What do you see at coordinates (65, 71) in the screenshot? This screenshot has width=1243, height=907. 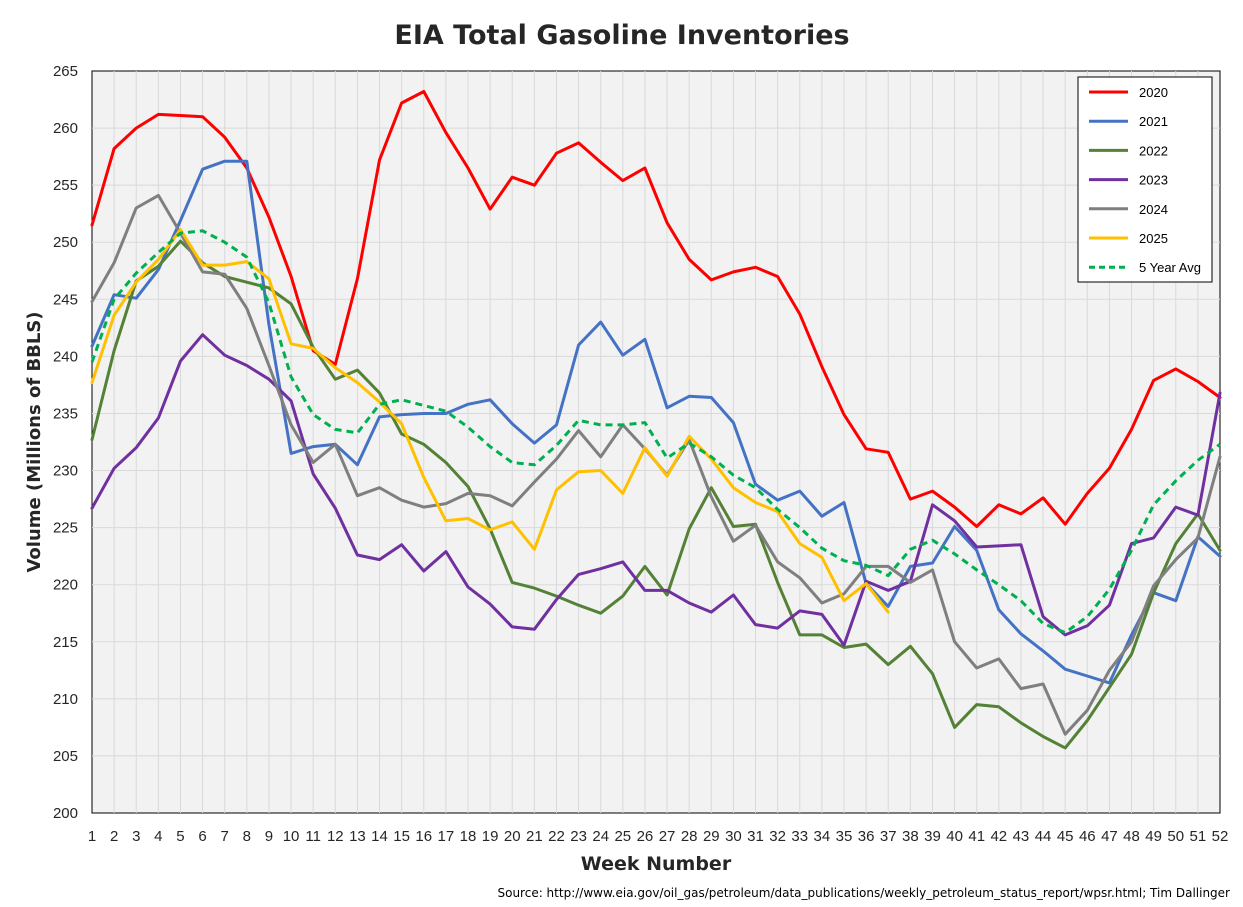 I see `y-tick-label: 265` at bounding box center [65, 71].